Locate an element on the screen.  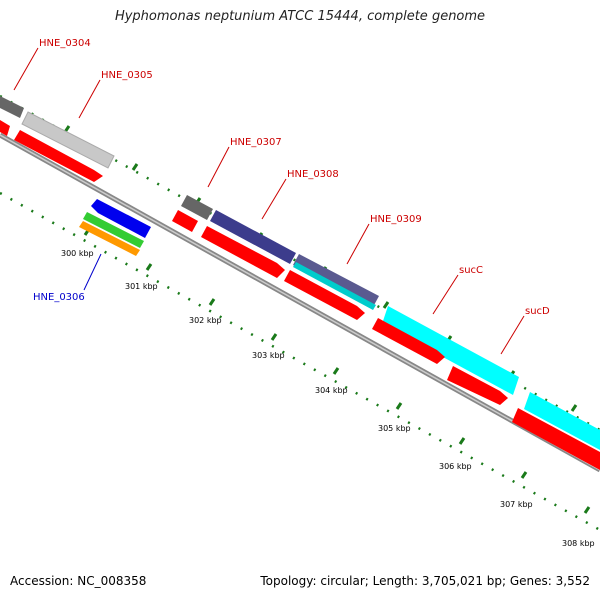
gene-hne0307-band is located at coordinates (197, 207).